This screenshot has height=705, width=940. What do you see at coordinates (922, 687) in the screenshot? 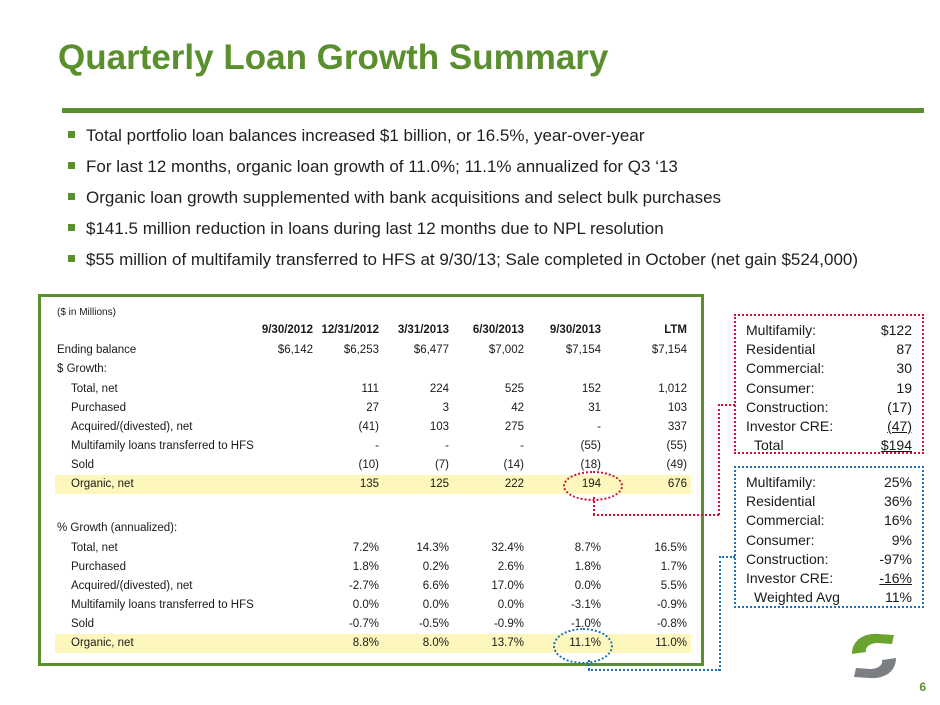
I see `page-number: 6` at bounding box center [922, 687].